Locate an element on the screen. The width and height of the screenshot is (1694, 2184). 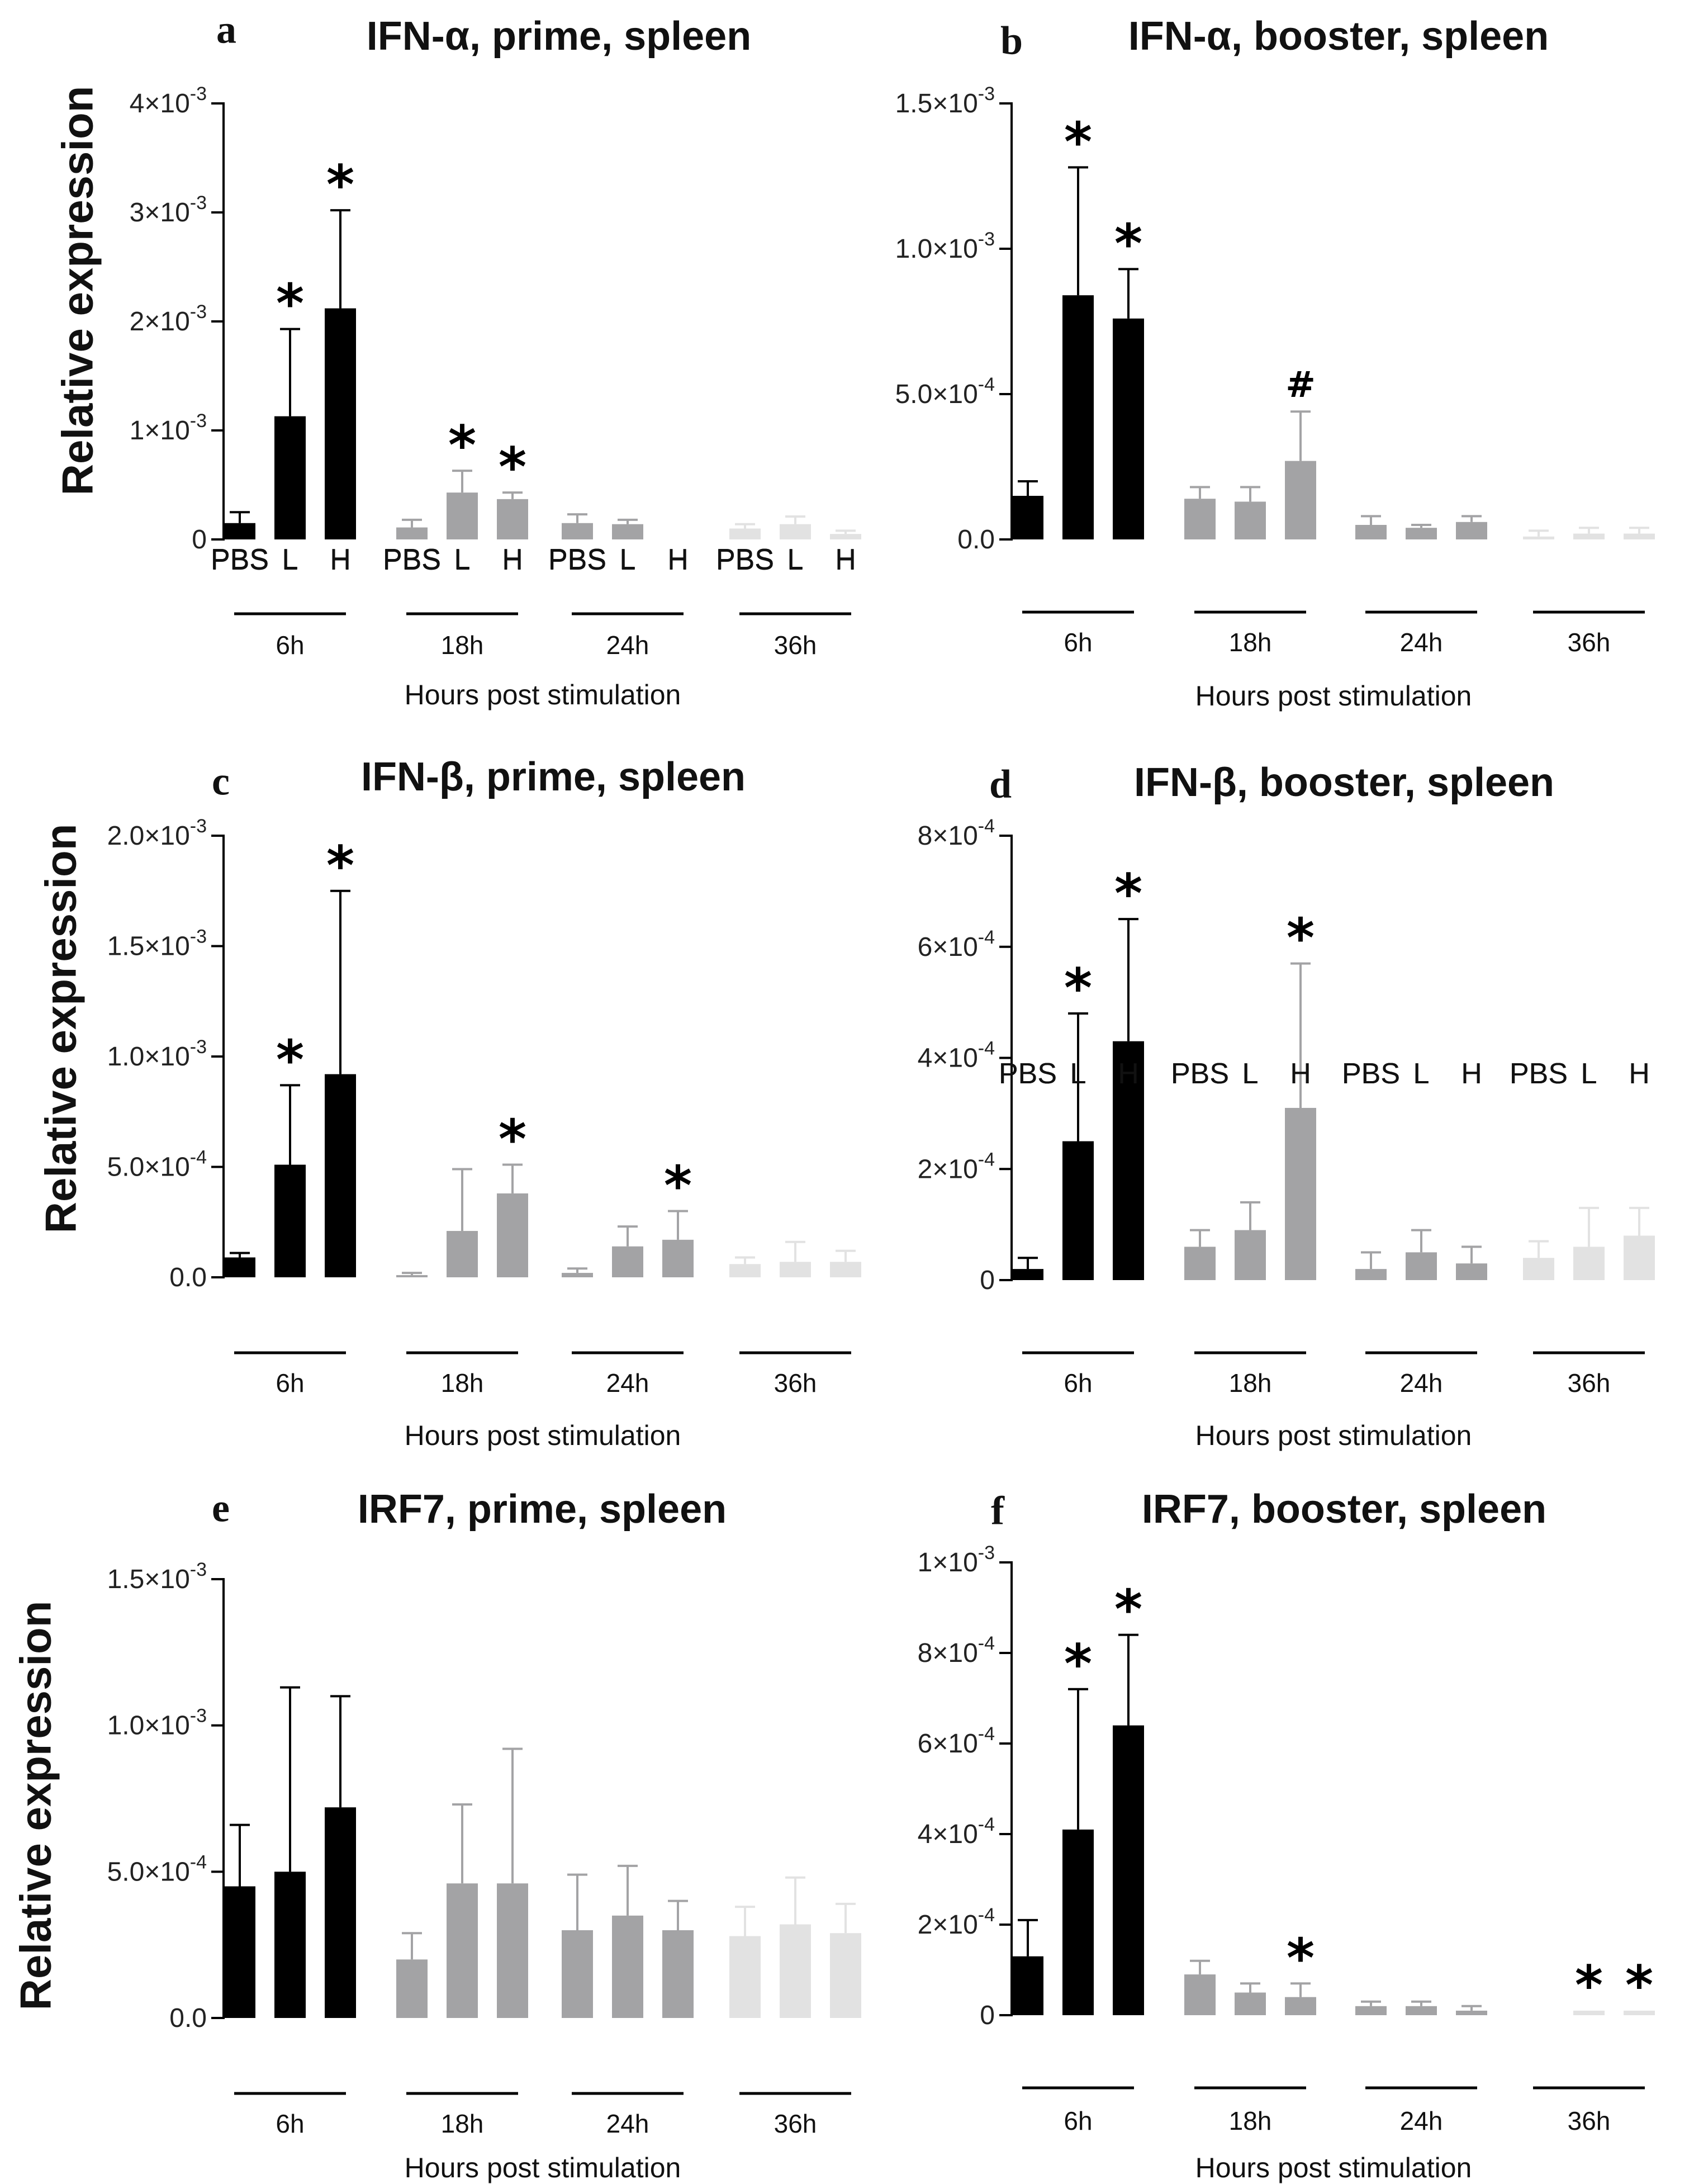
panel-label: e is located at coordinates (221, 1508).